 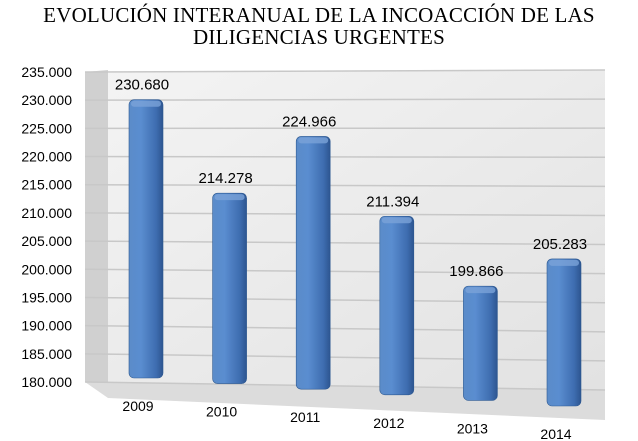 I want to click on x-tick-label: 2010, so click(x=221, y=412).